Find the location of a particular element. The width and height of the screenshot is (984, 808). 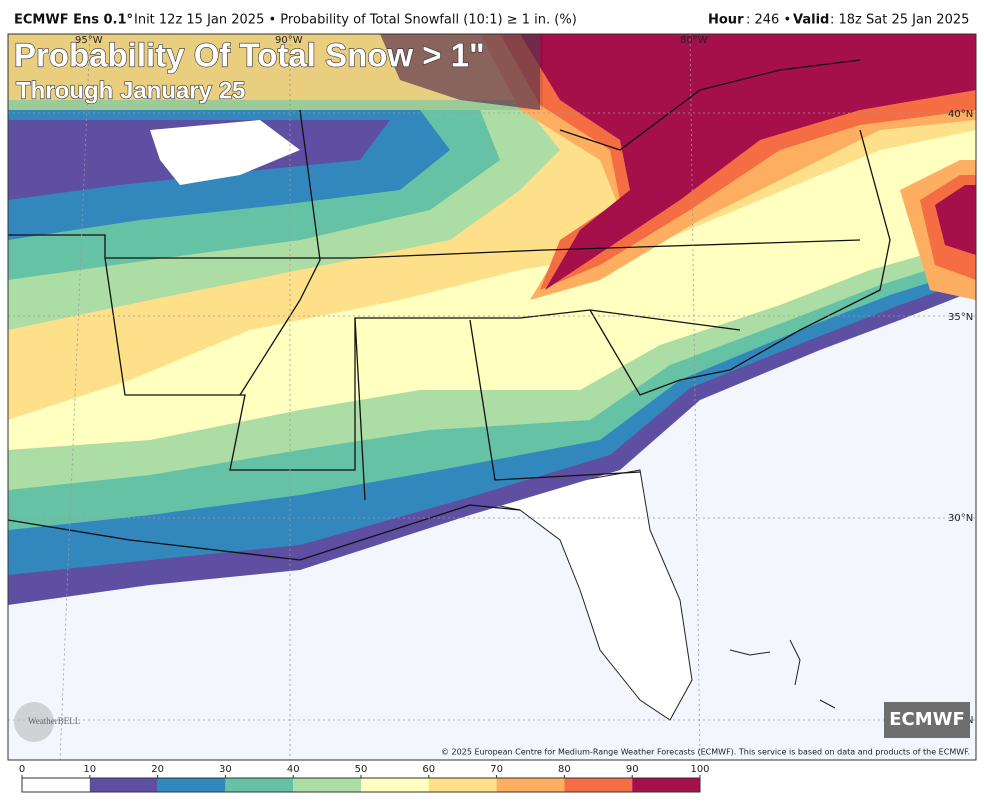

lat-label: 35°N is located at coordinates (960, 317).